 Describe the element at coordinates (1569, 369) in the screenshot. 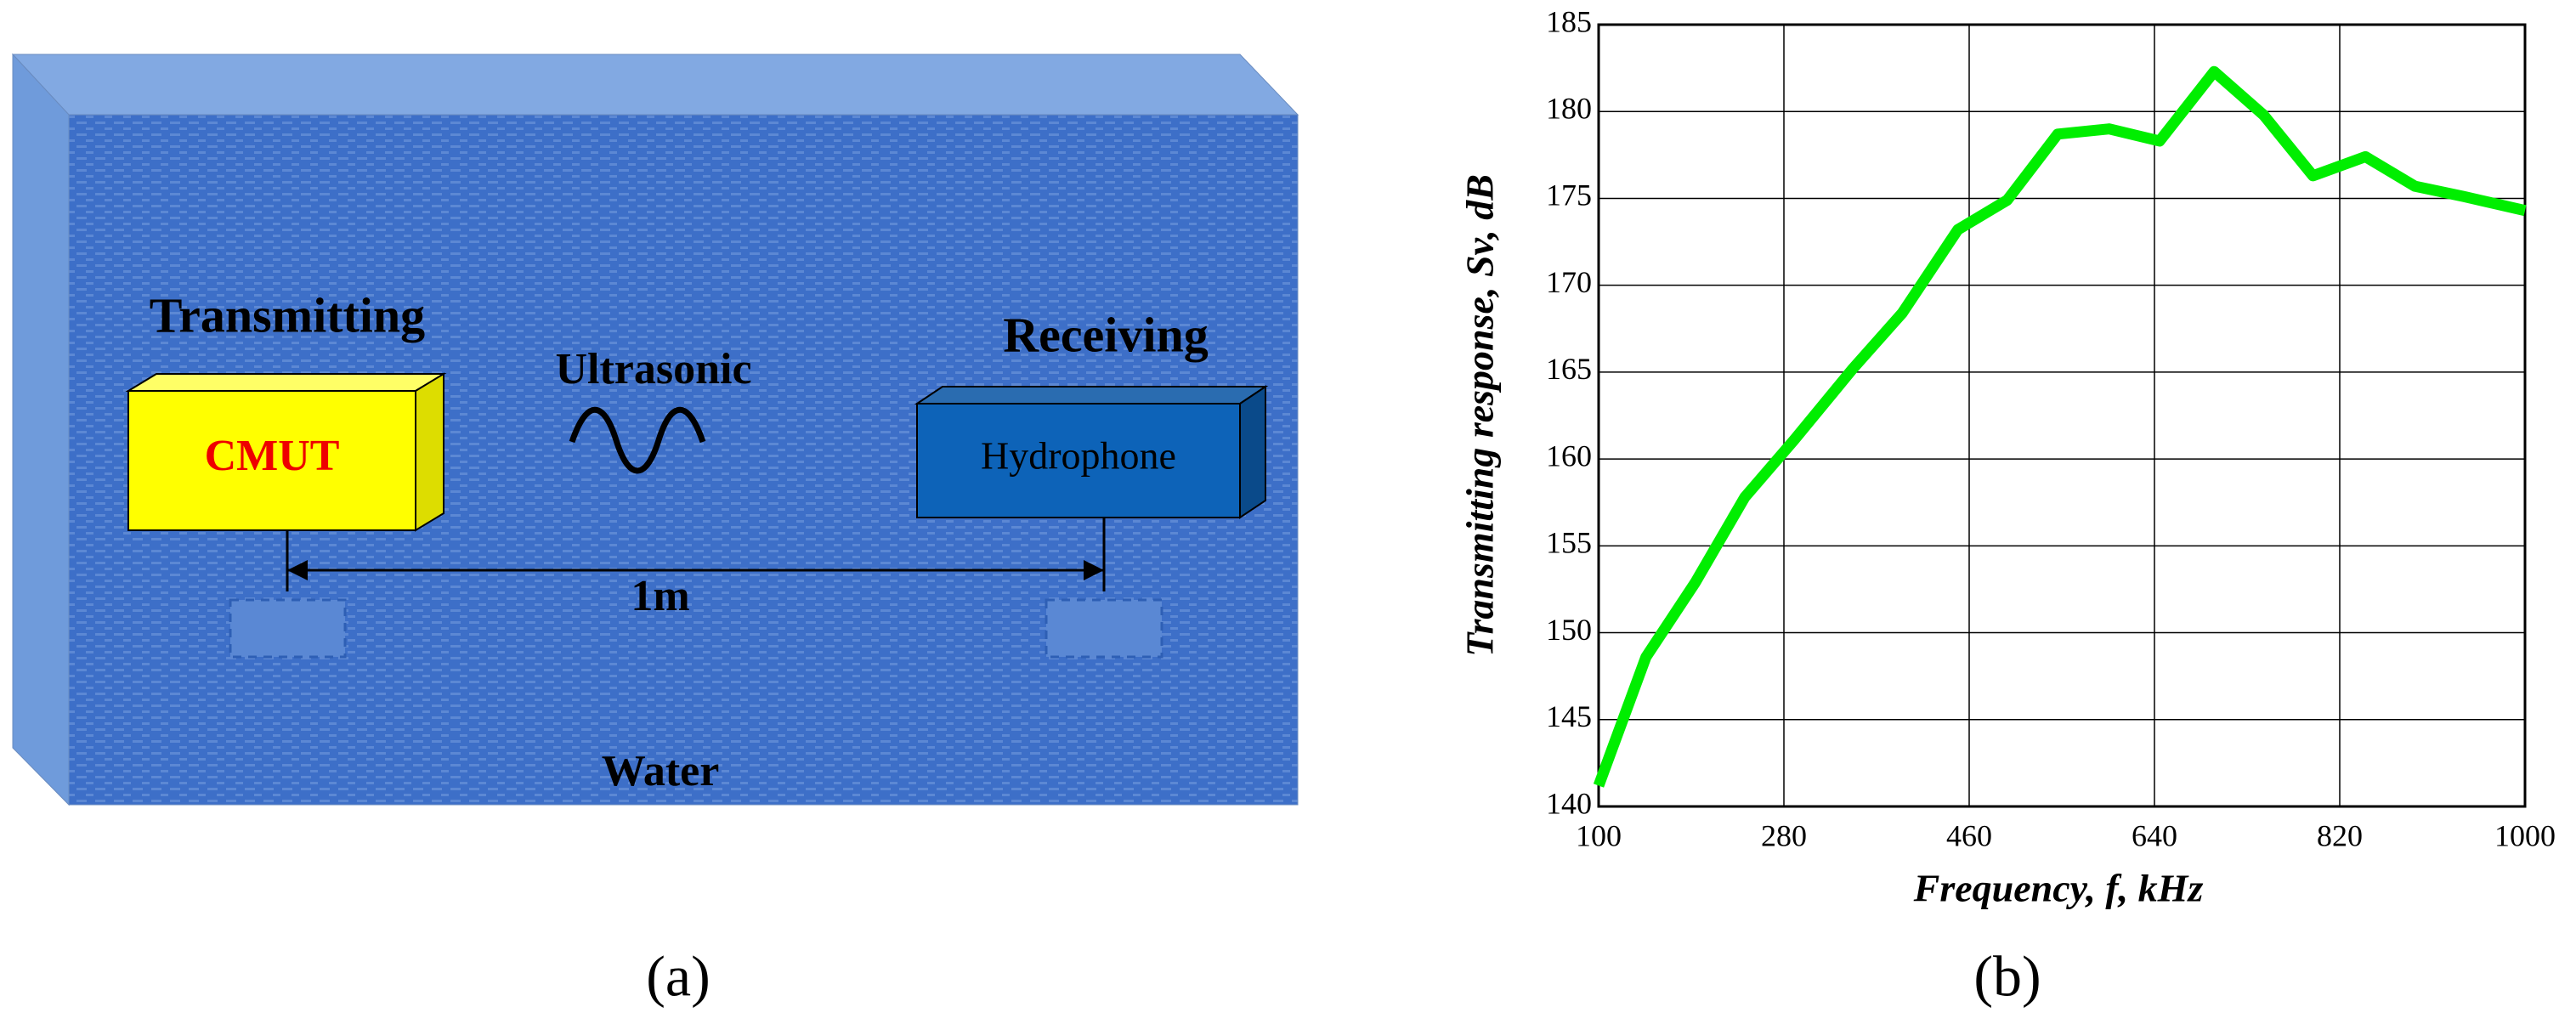

I see `y-tick-label: 165` at that location.